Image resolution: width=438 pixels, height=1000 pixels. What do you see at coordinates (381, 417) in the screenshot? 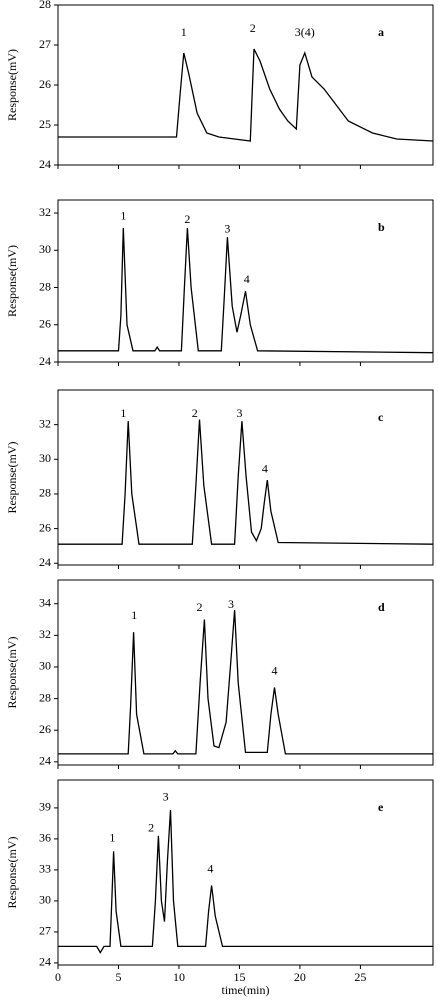
I see `panel-label: c` at bounding box center [381, 417].